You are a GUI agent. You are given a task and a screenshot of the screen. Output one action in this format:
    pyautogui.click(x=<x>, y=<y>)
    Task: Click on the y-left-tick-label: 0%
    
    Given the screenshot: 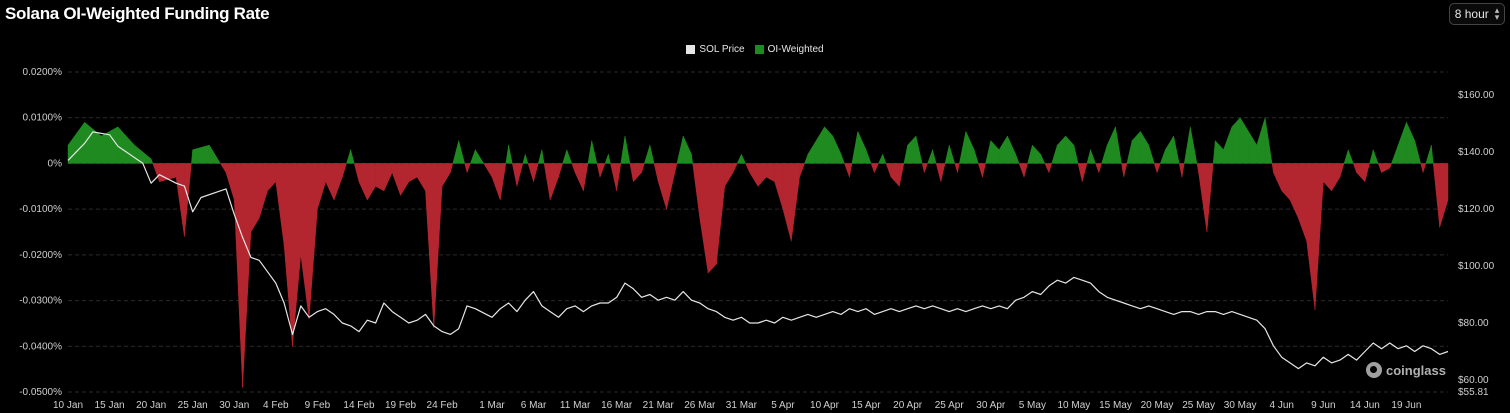 What is the action you would take?
    pyautogui.click(x=55, y=163)
    